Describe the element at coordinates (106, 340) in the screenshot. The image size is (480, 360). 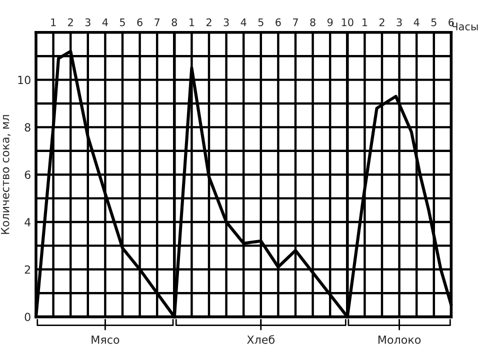
I see `text: Мясо` at that location.